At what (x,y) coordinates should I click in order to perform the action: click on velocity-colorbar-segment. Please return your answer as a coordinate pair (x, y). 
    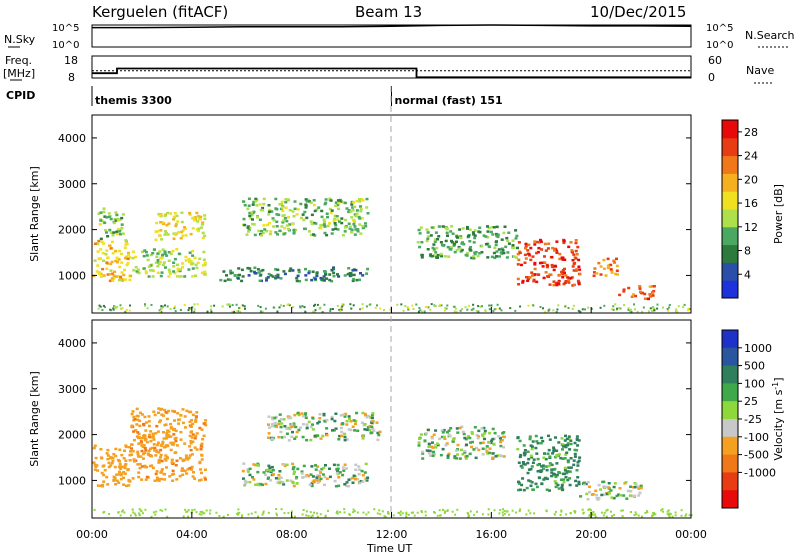
    Looking at the image, I should click on (730, 481).